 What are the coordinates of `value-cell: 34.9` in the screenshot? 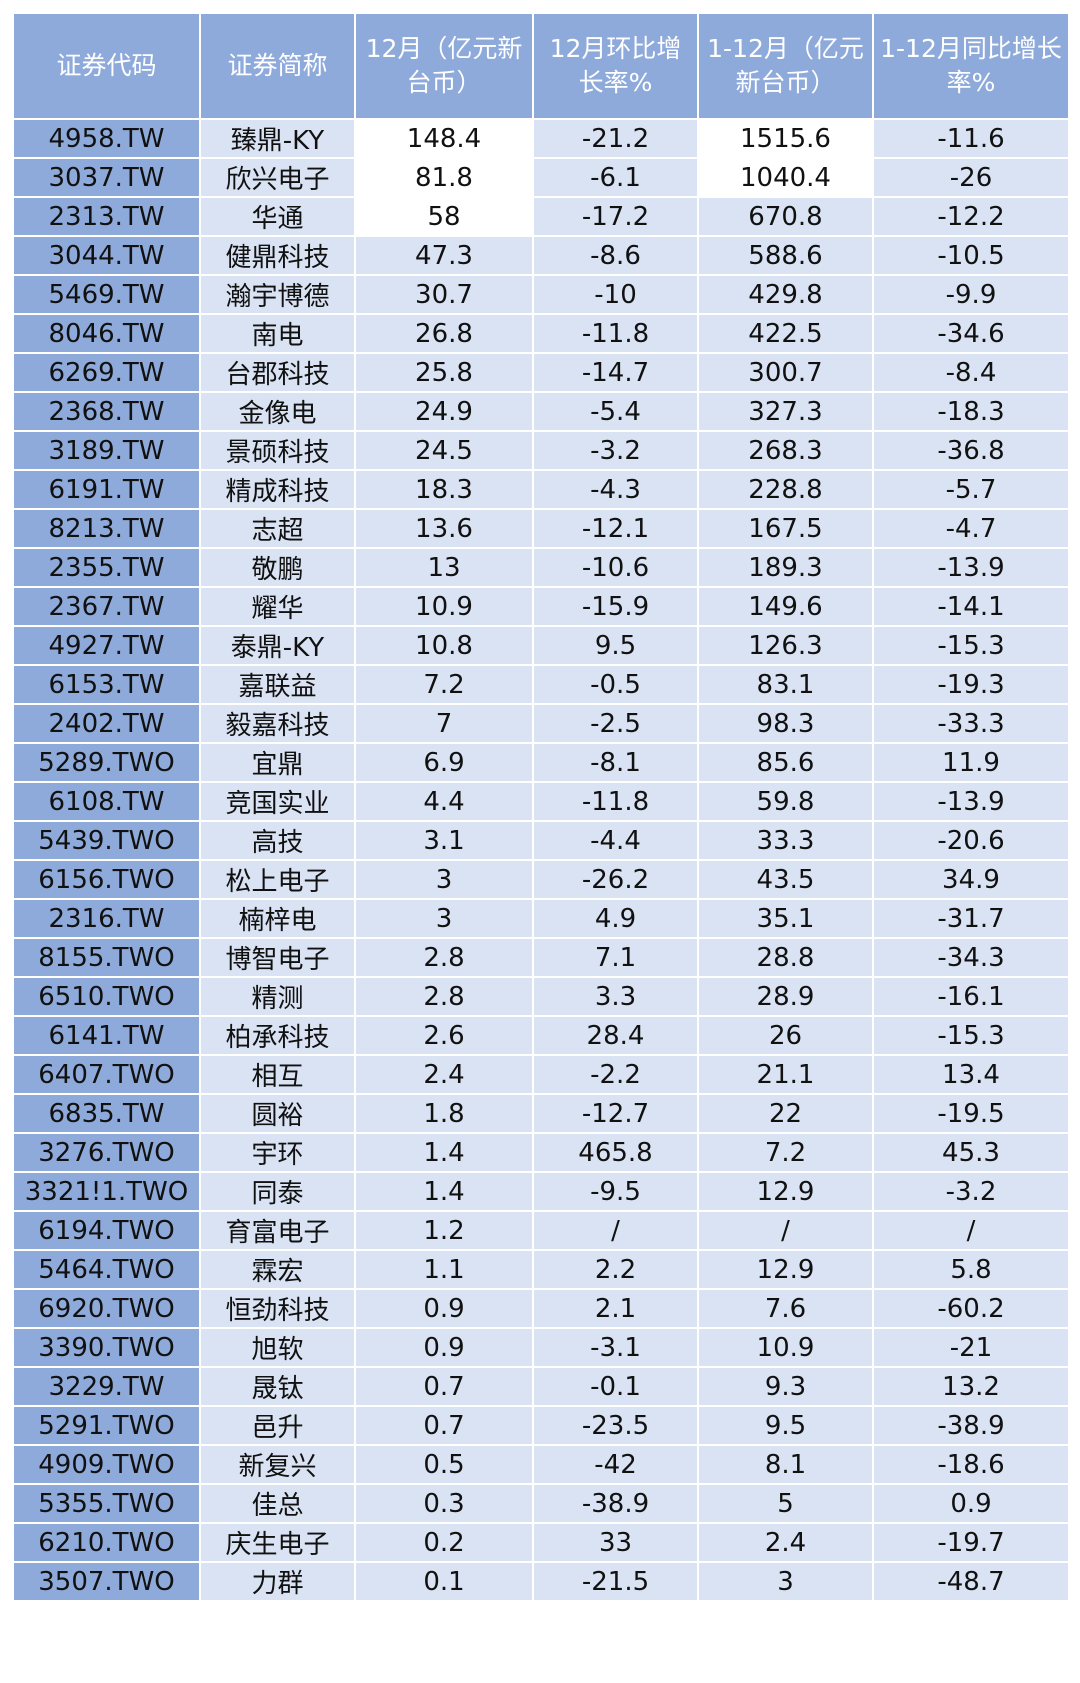 It's located at (971, 879).